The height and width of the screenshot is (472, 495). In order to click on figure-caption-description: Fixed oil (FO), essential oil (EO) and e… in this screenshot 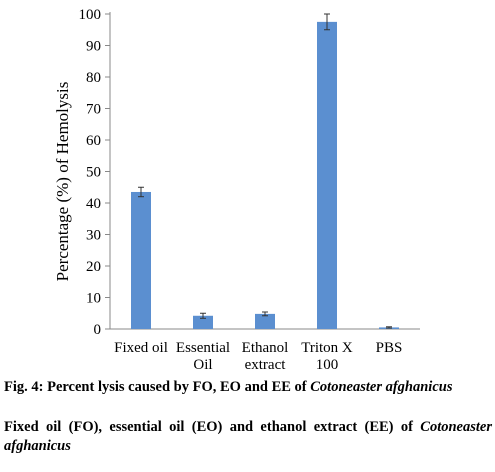, I will do `click(248, 437)`.